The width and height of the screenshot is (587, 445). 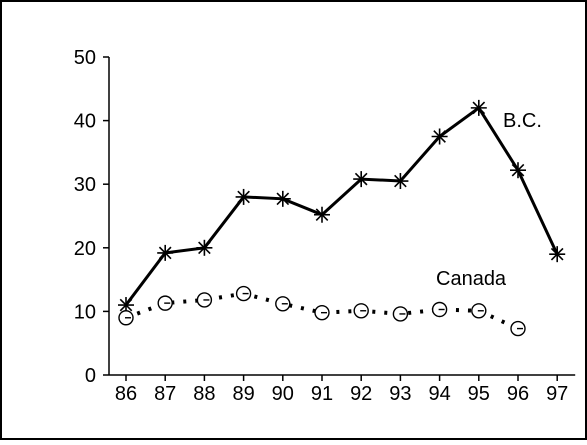 I want to click on labels-layer: B.C. Canada, so click(x=489, y=200).